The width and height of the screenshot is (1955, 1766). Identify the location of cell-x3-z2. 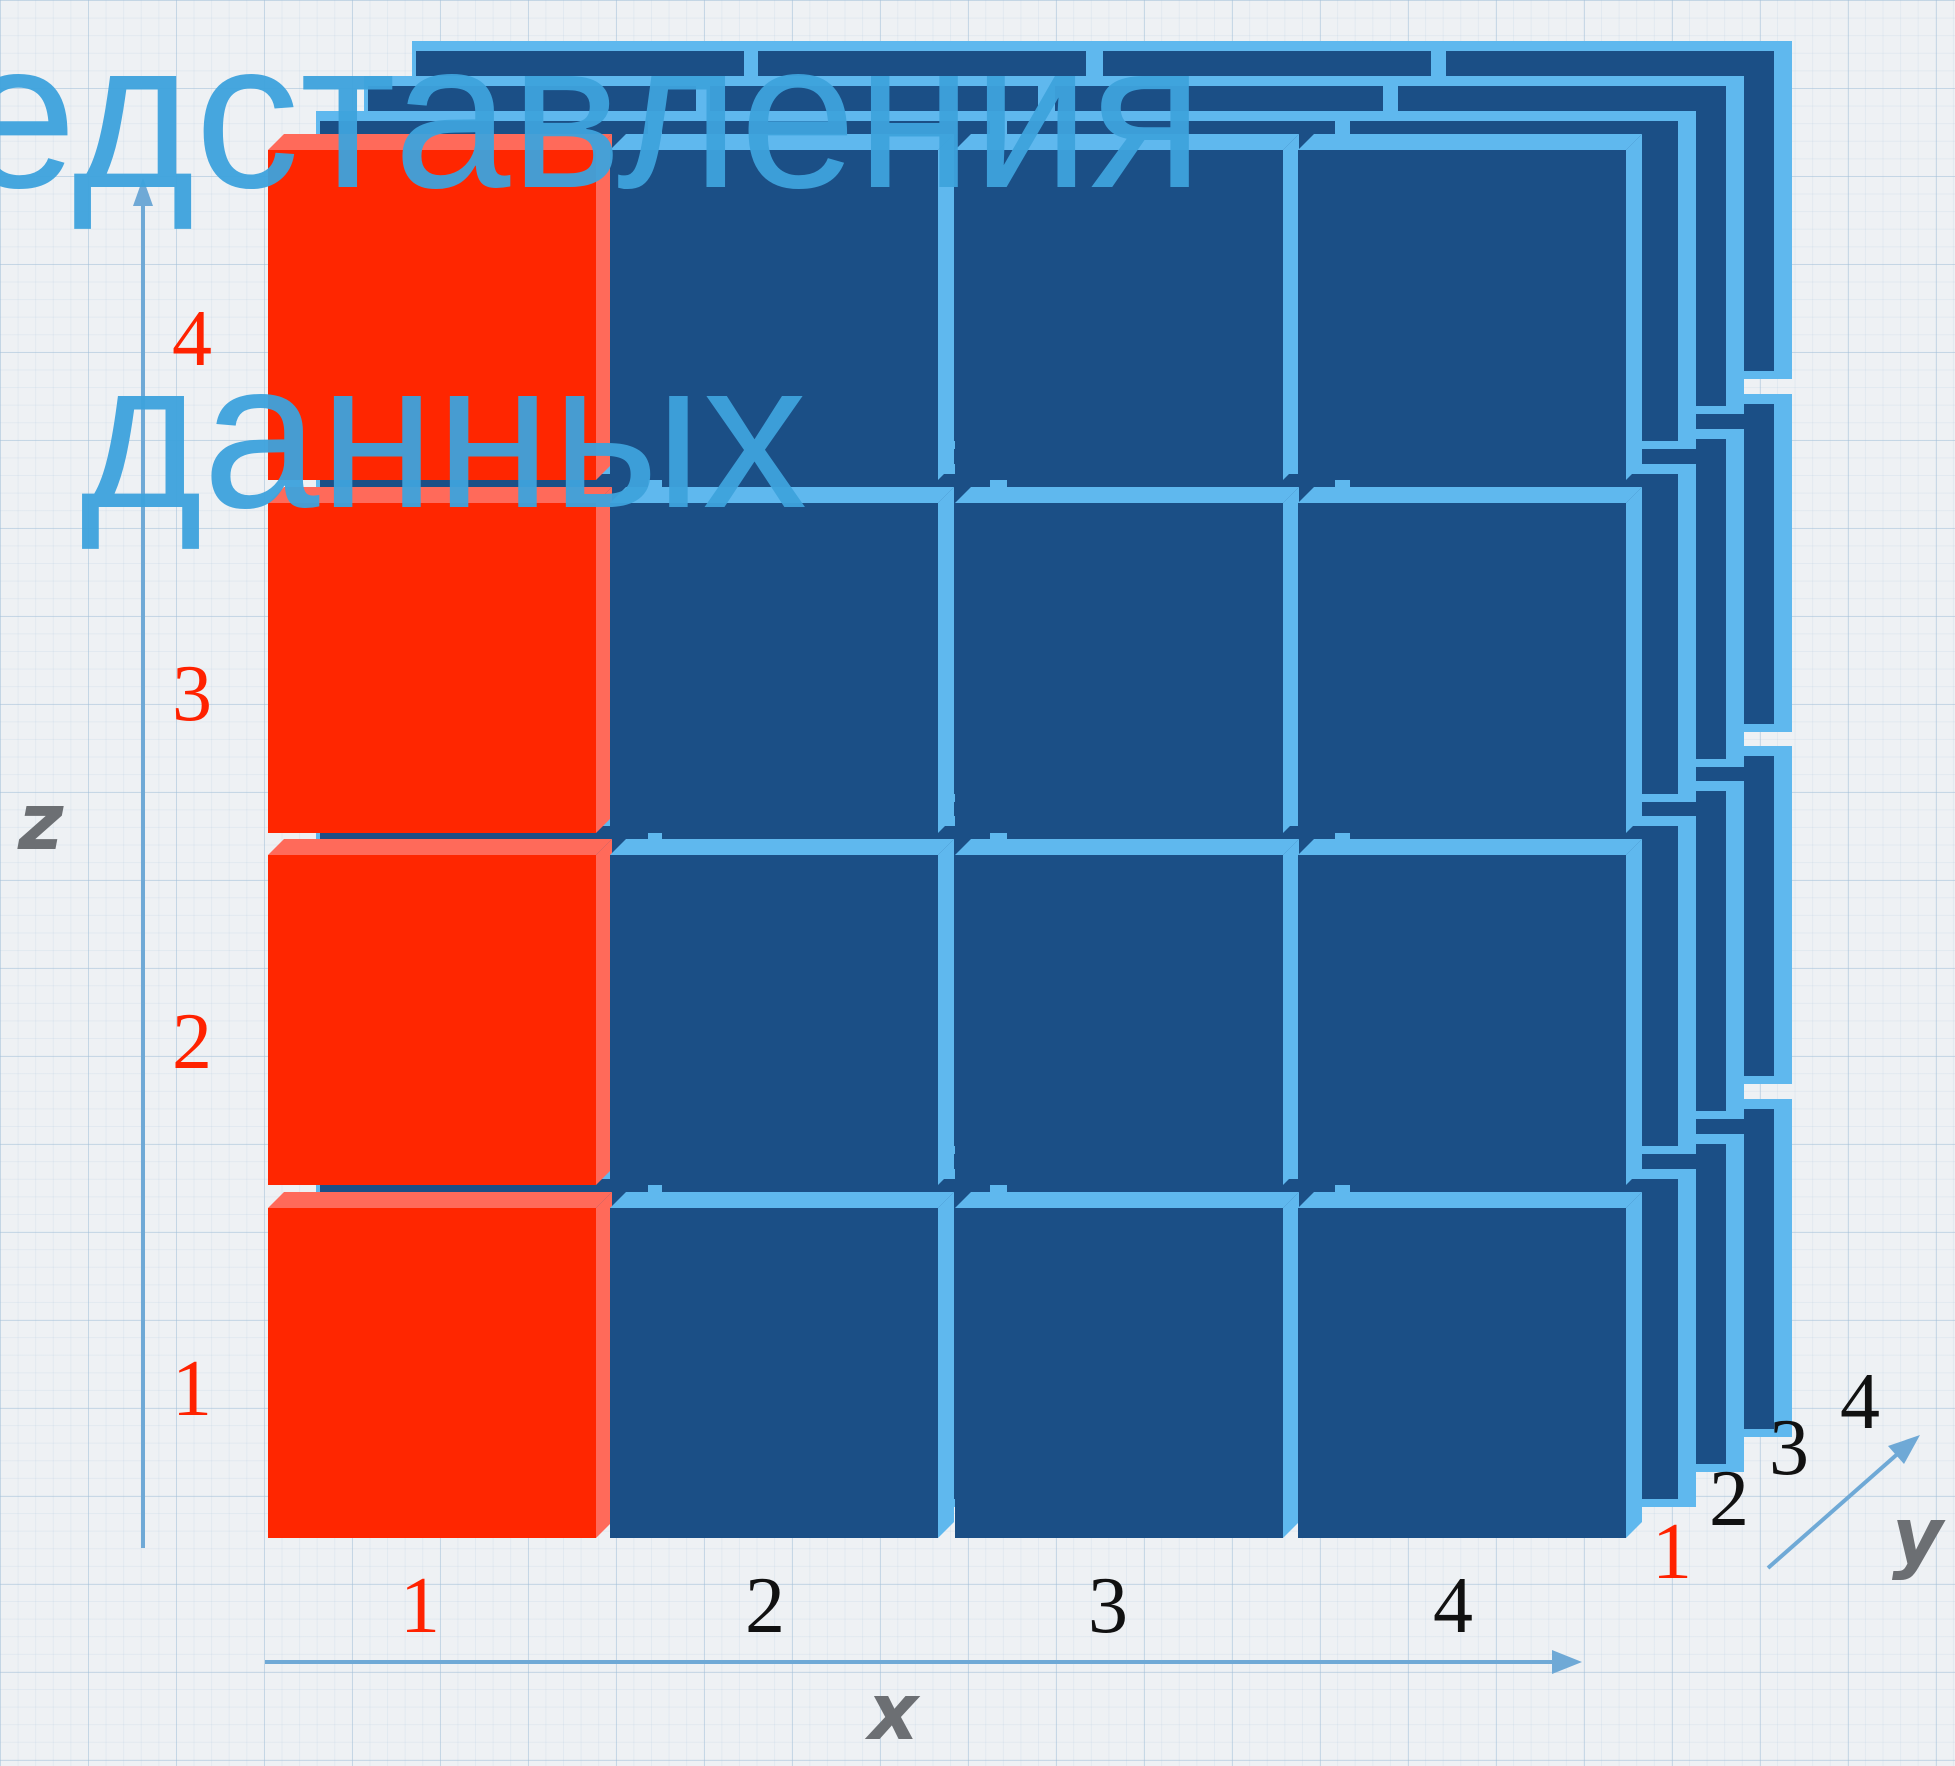
(1127, 1012).